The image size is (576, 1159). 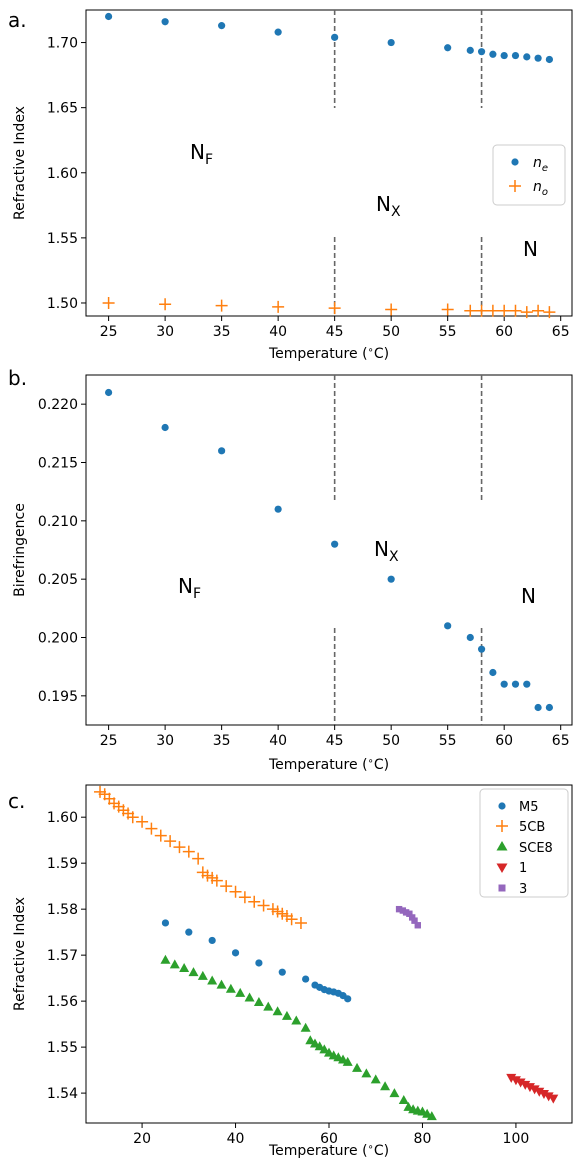 I want to click on legend-marker-circle, so click(x=502, y=806).